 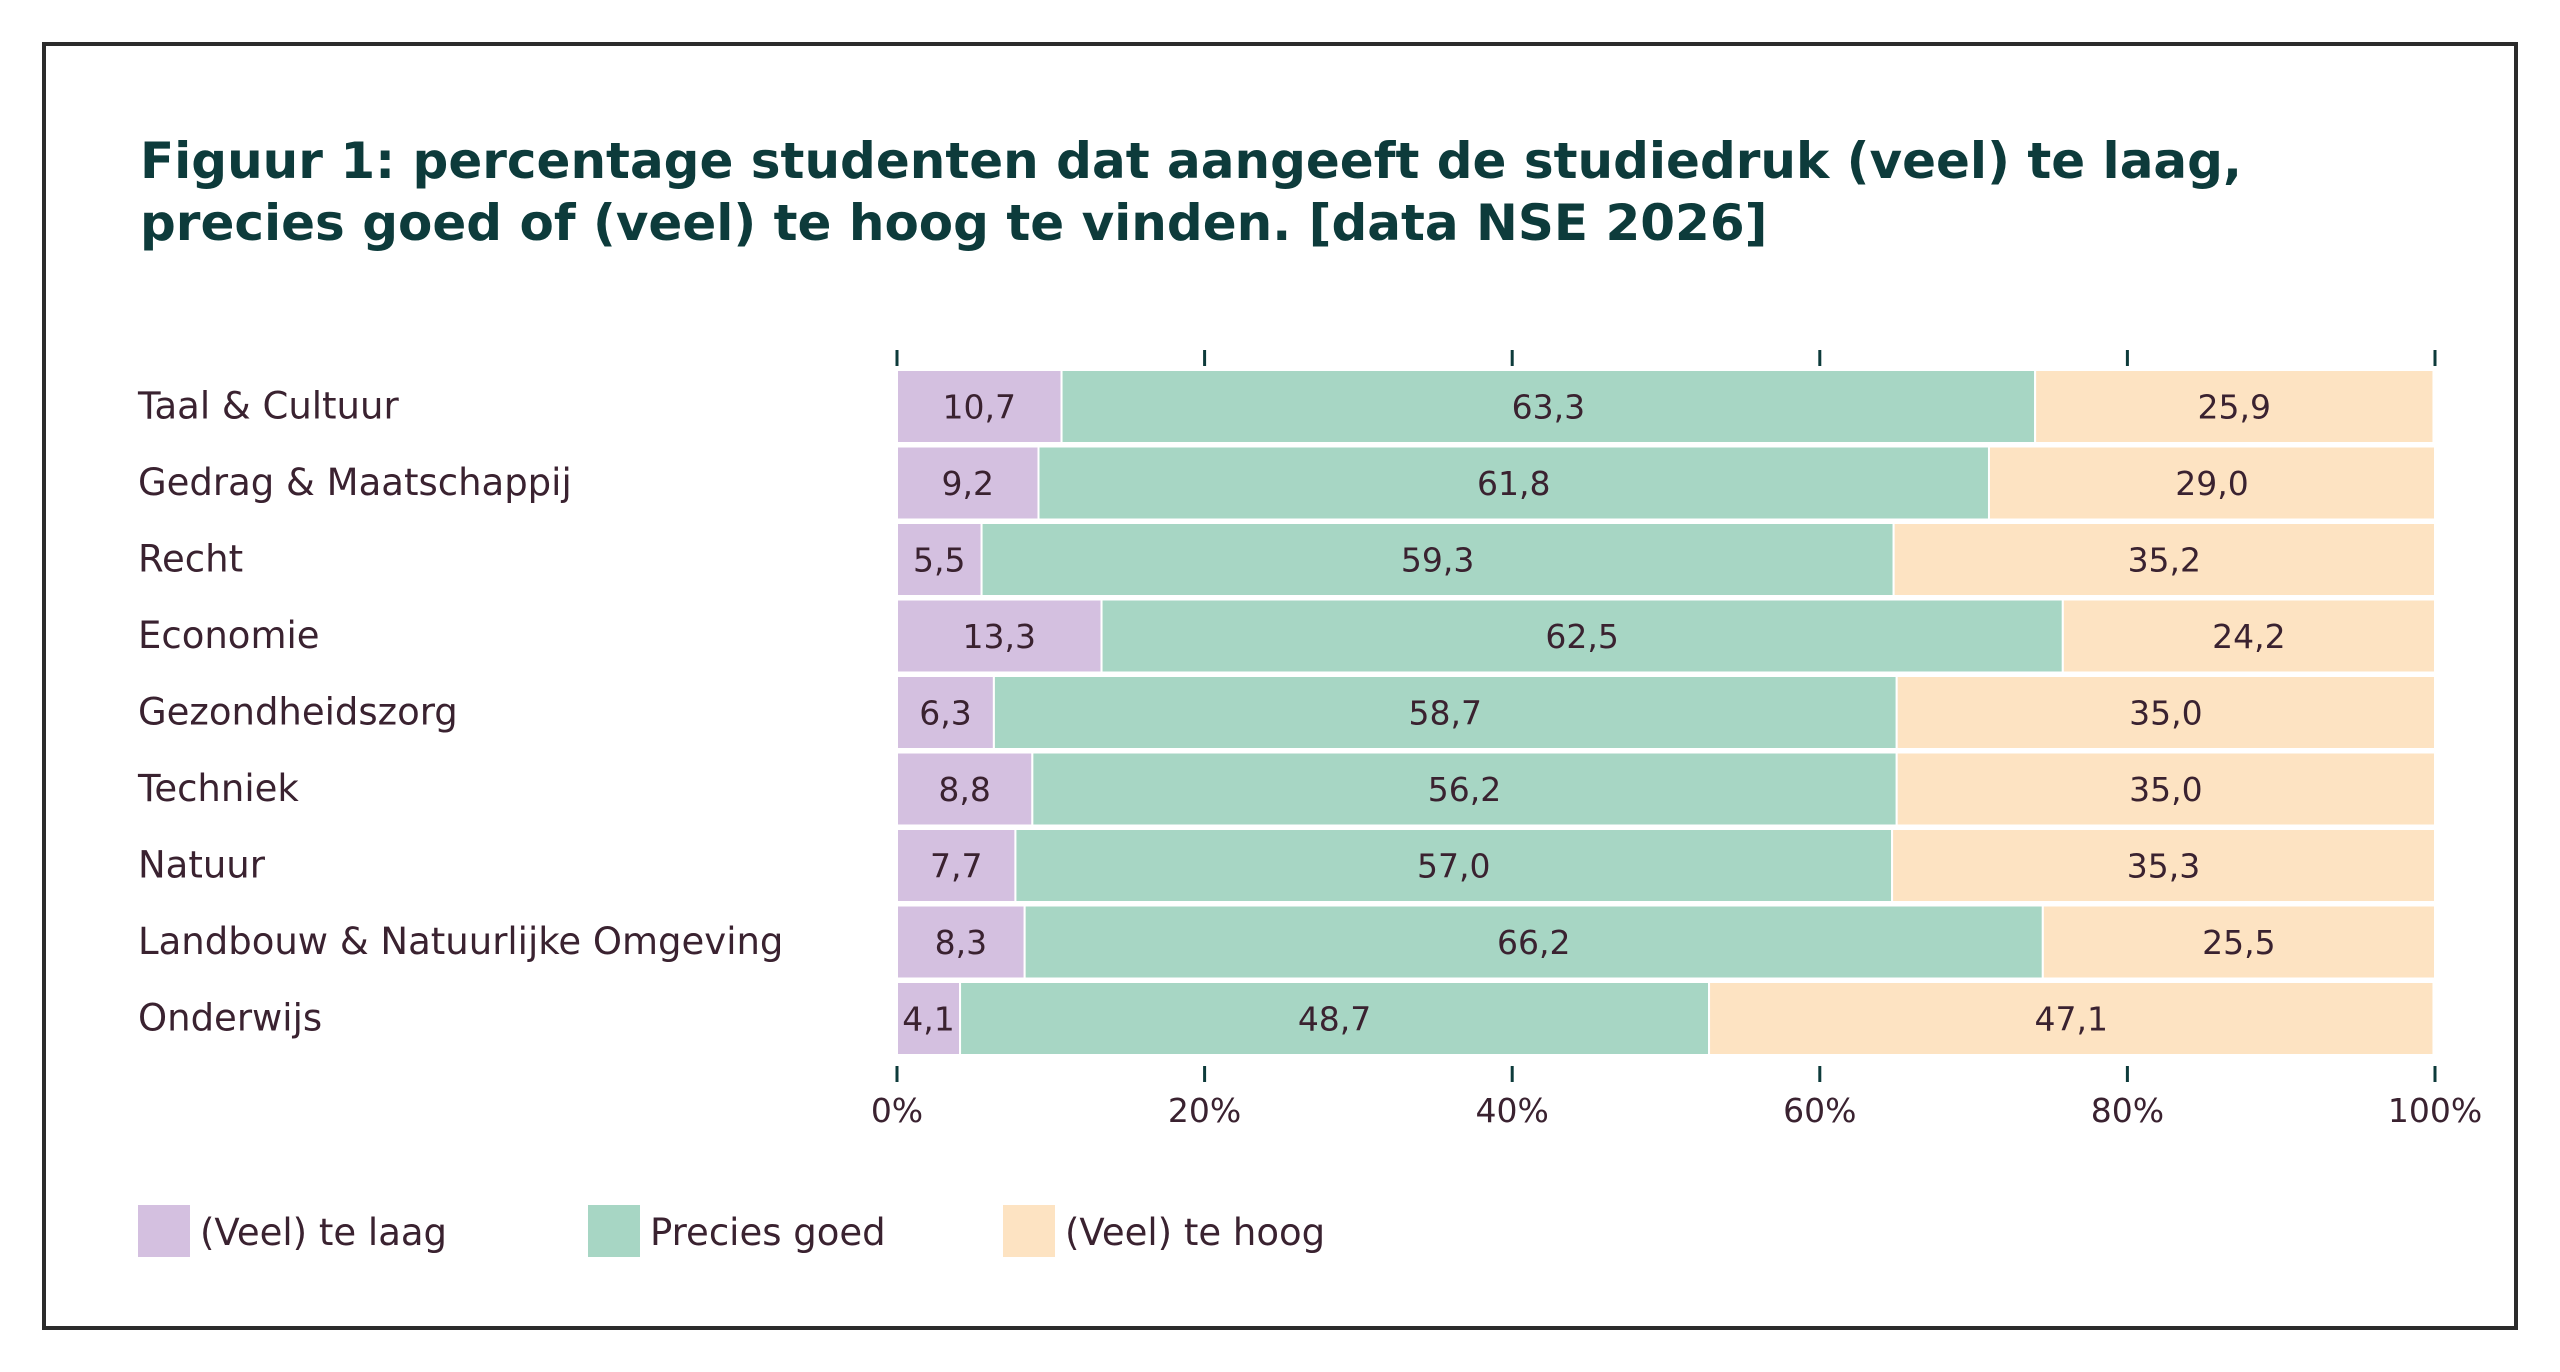 I want to click on data-label: 61,8, so click(x=1513, y=483).